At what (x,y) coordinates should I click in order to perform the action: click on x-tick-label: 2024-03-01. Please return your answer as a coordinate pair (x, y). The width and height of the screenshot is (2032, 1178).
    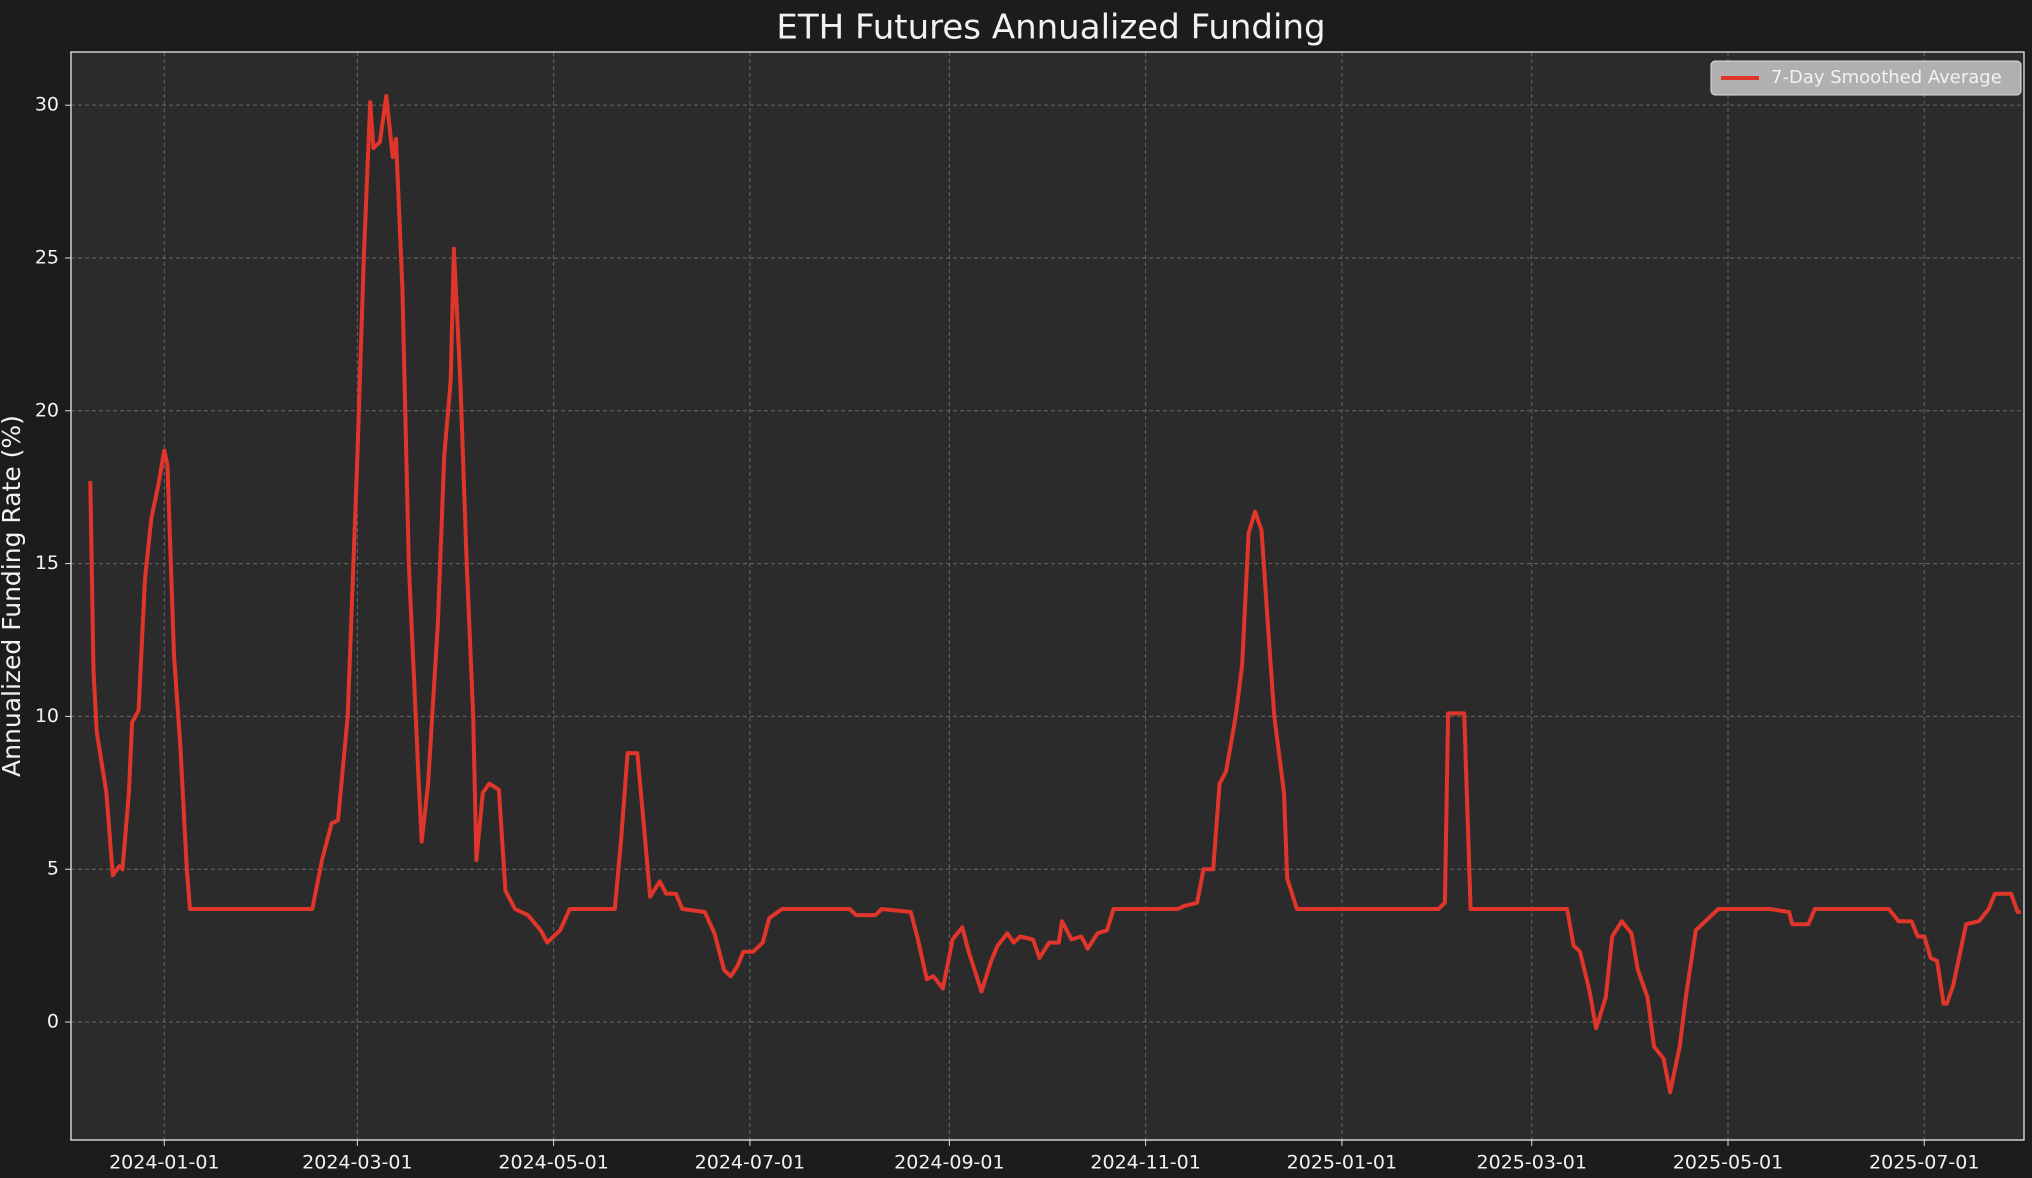
    Looking at the image, I should click on (357, 1163).